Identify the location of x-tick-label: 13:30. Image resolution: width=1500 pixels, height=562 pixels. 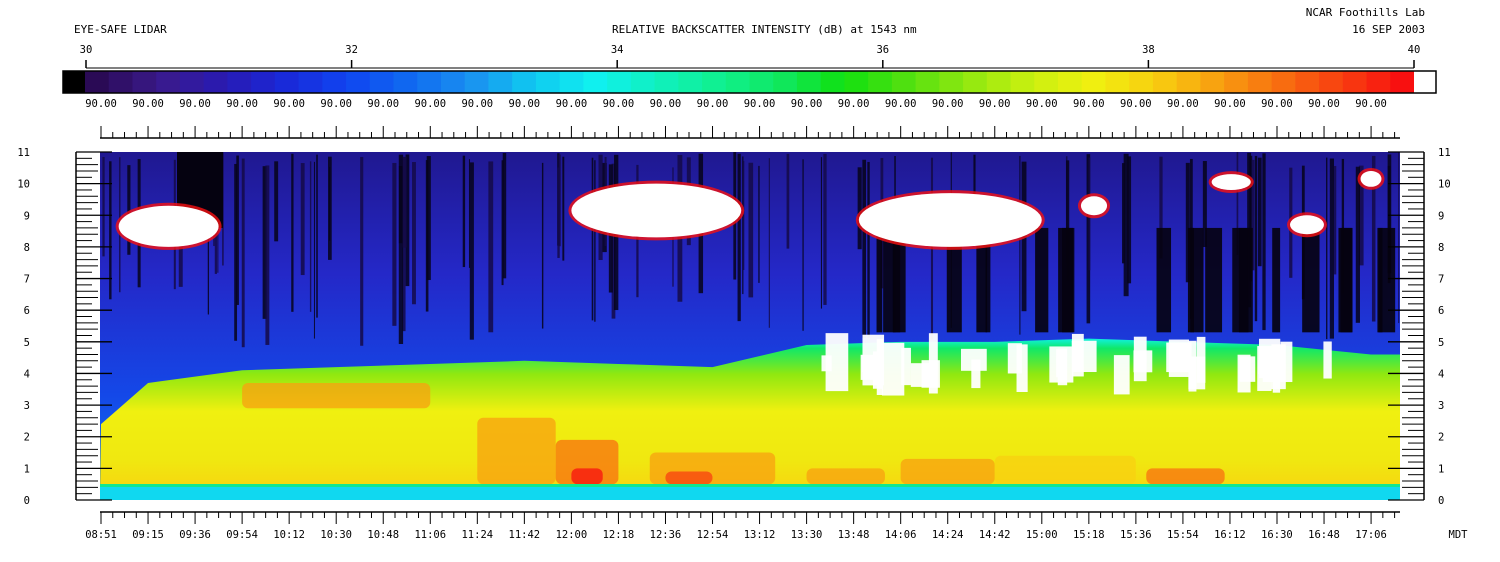
(807, 535).